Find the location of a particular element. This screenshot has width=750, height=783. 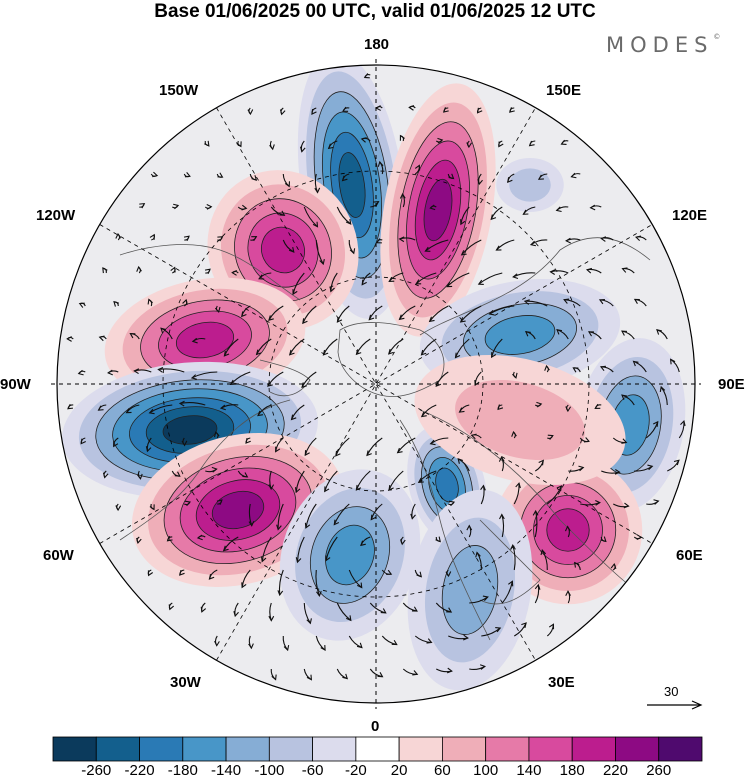

colorbar-tick-label: -220 is located at coordinates (139, 770).